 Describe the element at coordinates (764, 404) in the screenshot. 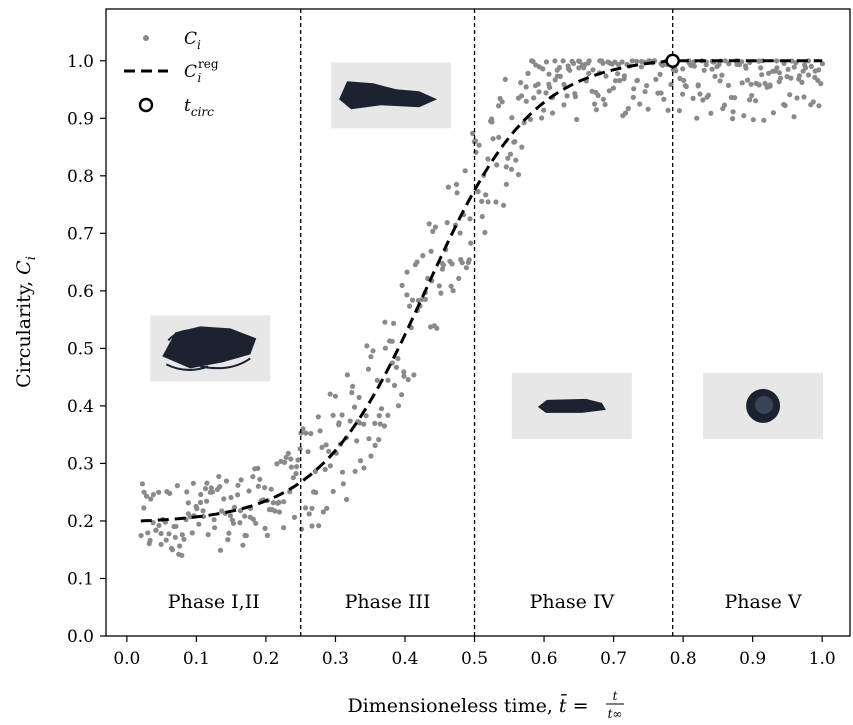

I see `sample-highlight` at that location.